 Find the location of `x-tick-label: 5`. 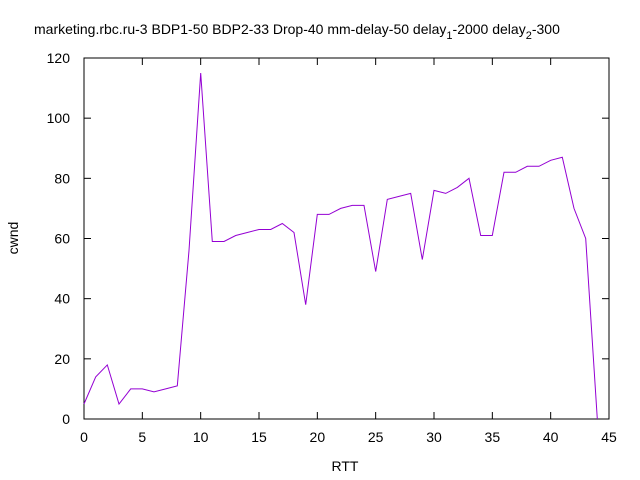

x-tick-label: 5 is located at coordinates (142, 437).